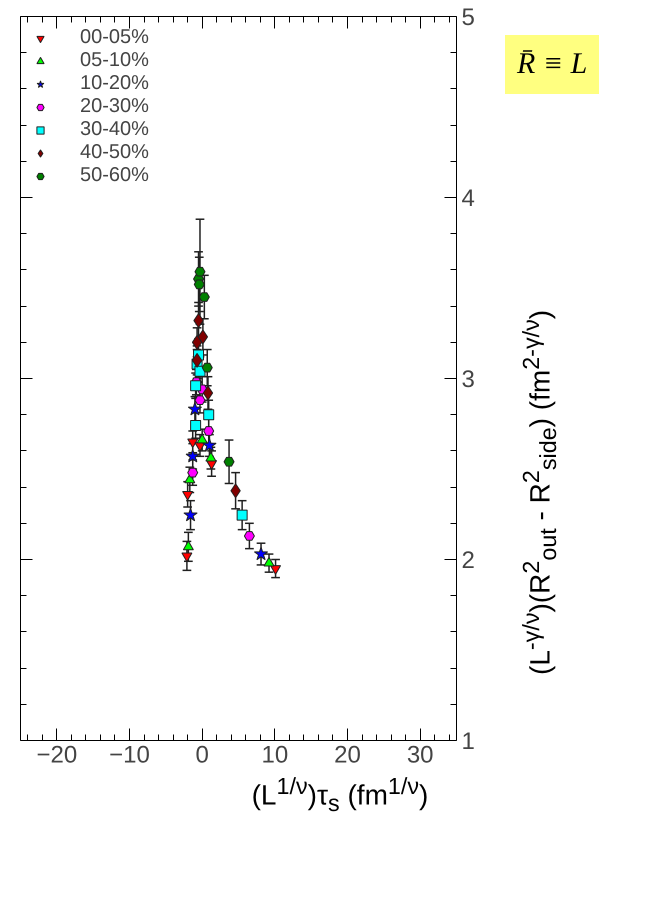  What do you see at coordinates (114, 106) in the screenshot?
I see `legend-label: 20-30%` at bounding box center [114, 106].